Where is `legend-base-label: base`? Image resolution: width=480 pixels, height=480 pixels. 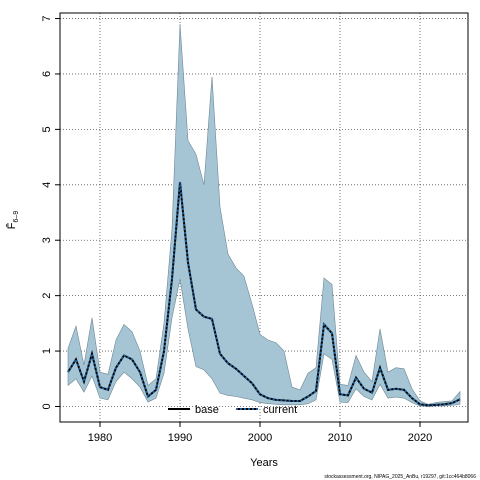 legend-base-label: base is located at coordinates (207, 410).